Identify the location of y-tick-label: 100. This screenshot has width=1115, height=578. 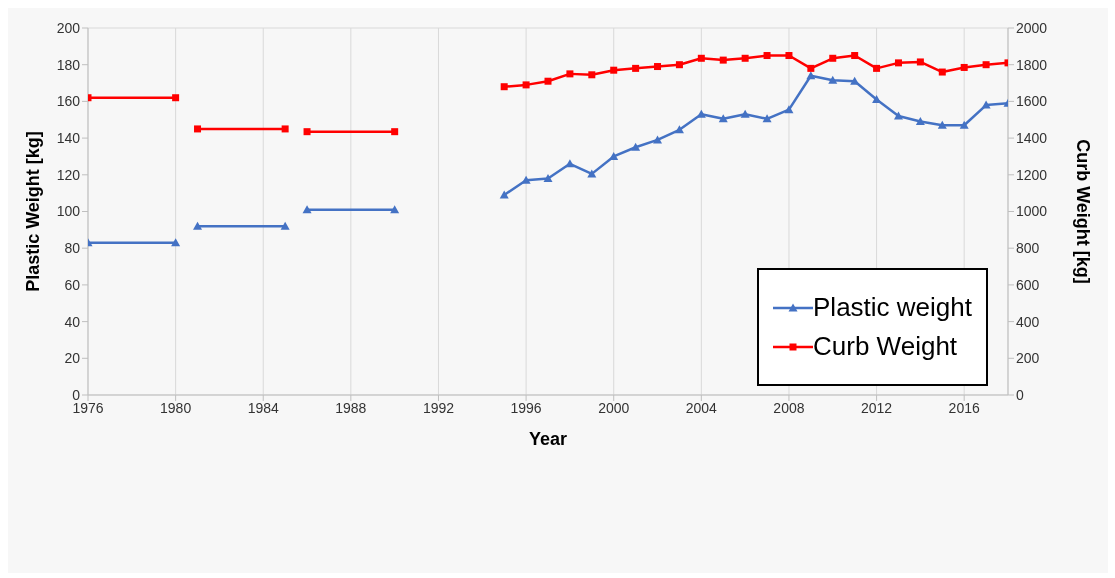
(68, 211).